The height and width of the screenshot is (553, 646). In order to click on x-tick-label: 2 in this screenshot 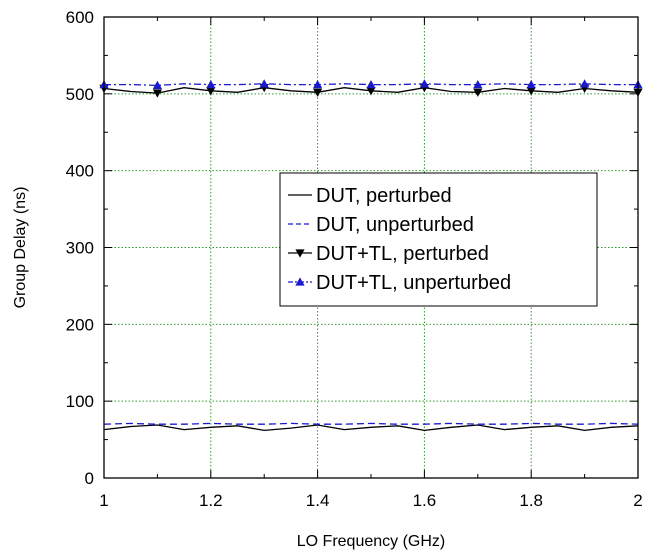, I will do `click(637, 500)`.